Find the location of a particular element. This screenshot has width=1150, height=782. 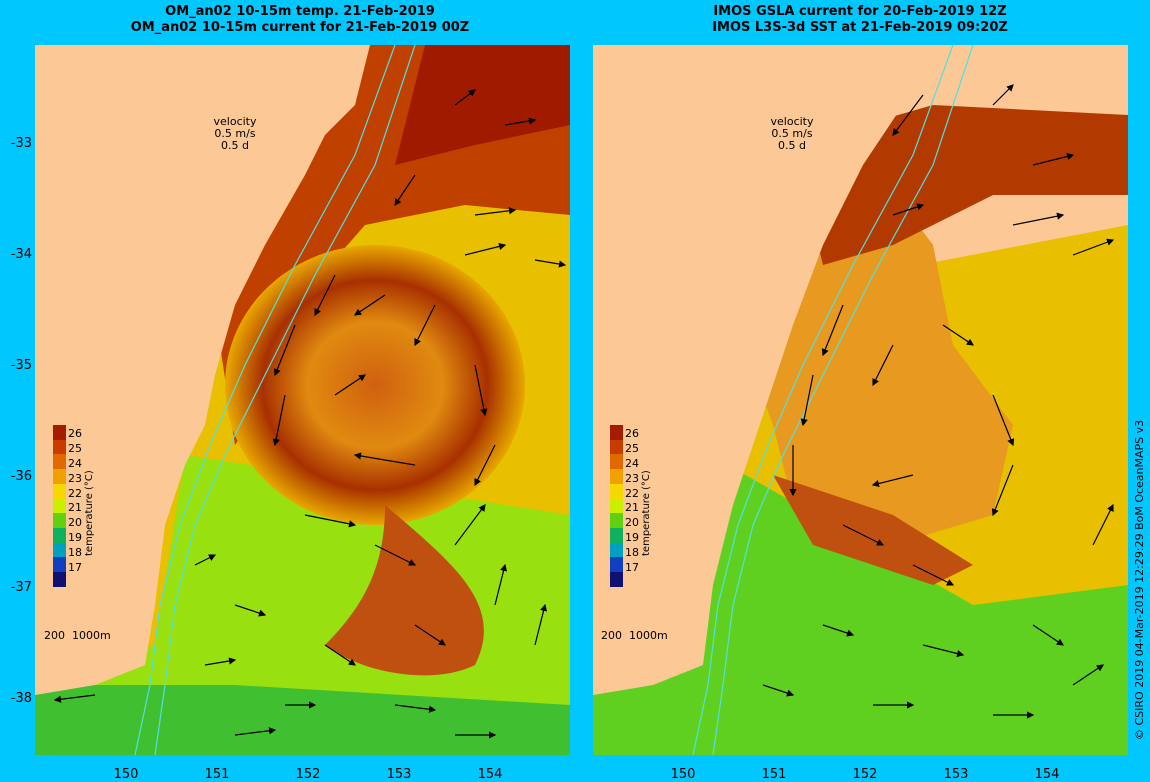

left-depth-legend: 200 1000m is located at coordinates (77, 635).